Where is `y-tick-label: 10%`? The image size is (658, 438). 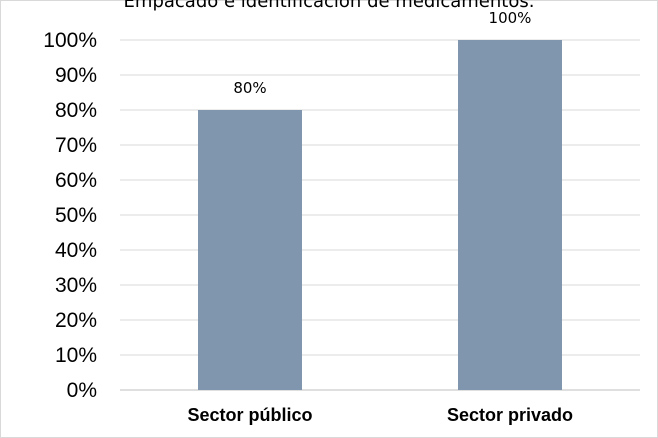
y-tick-label: 10% is located at coordinates (76, 355).